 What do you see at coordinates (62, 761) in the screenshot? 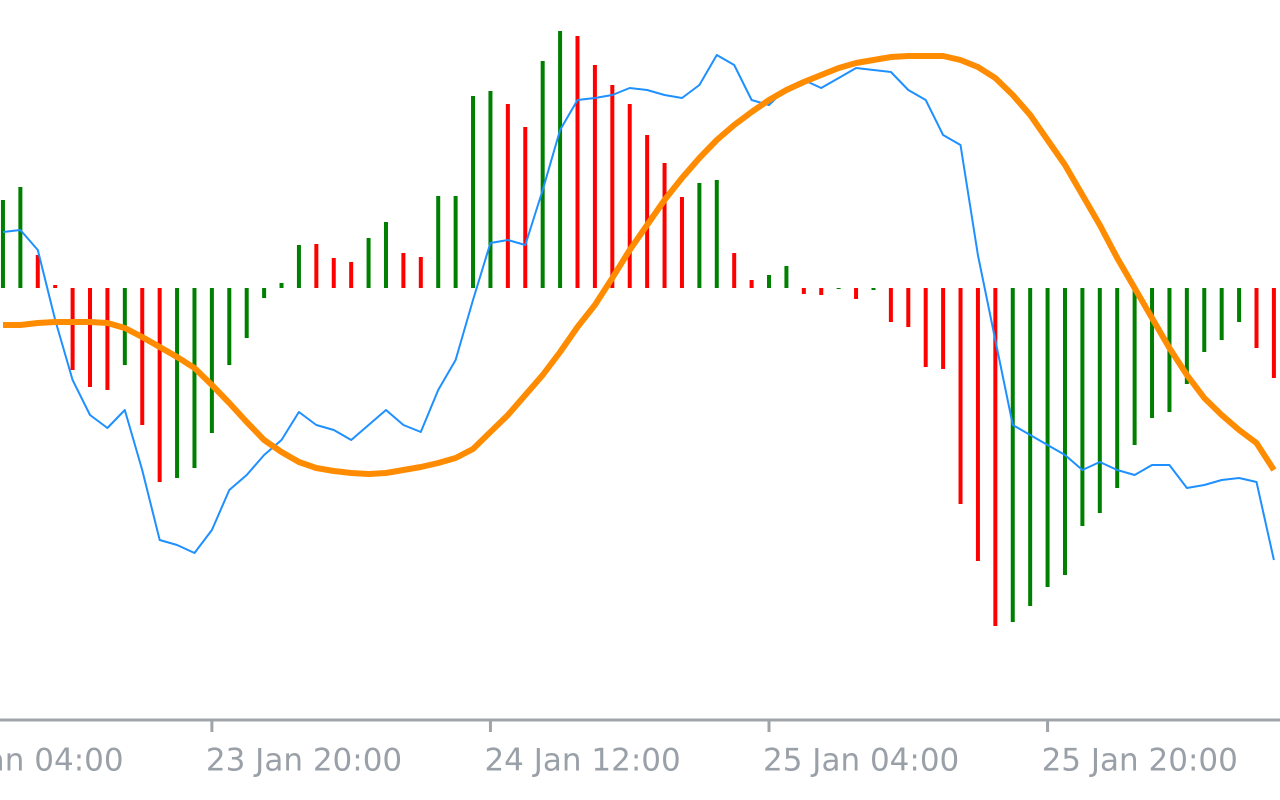
I see `x-tick-label: 23 Jan 04:00` at bounding box center [62, 761].